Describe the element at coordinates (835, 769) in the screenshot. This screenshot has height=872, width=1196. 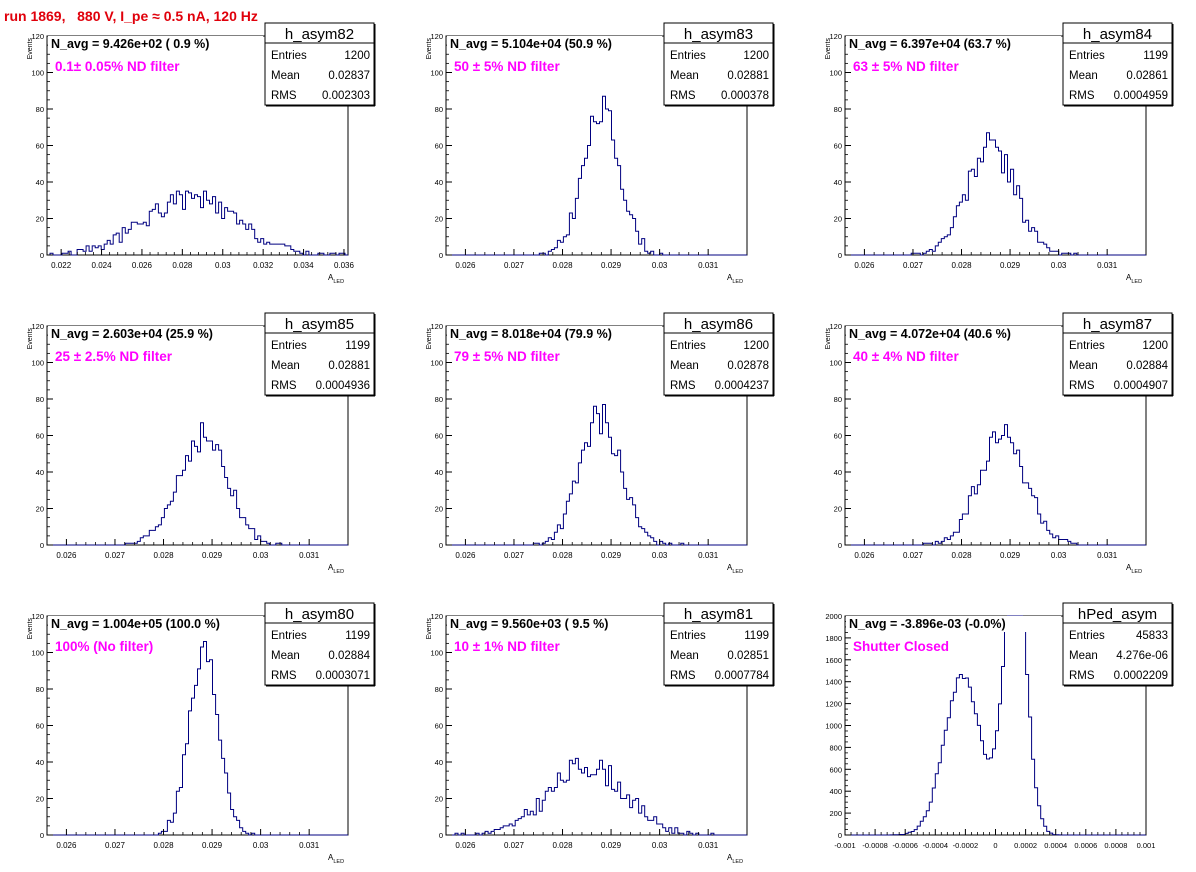
I see `y-tick-label: 600` at that location.